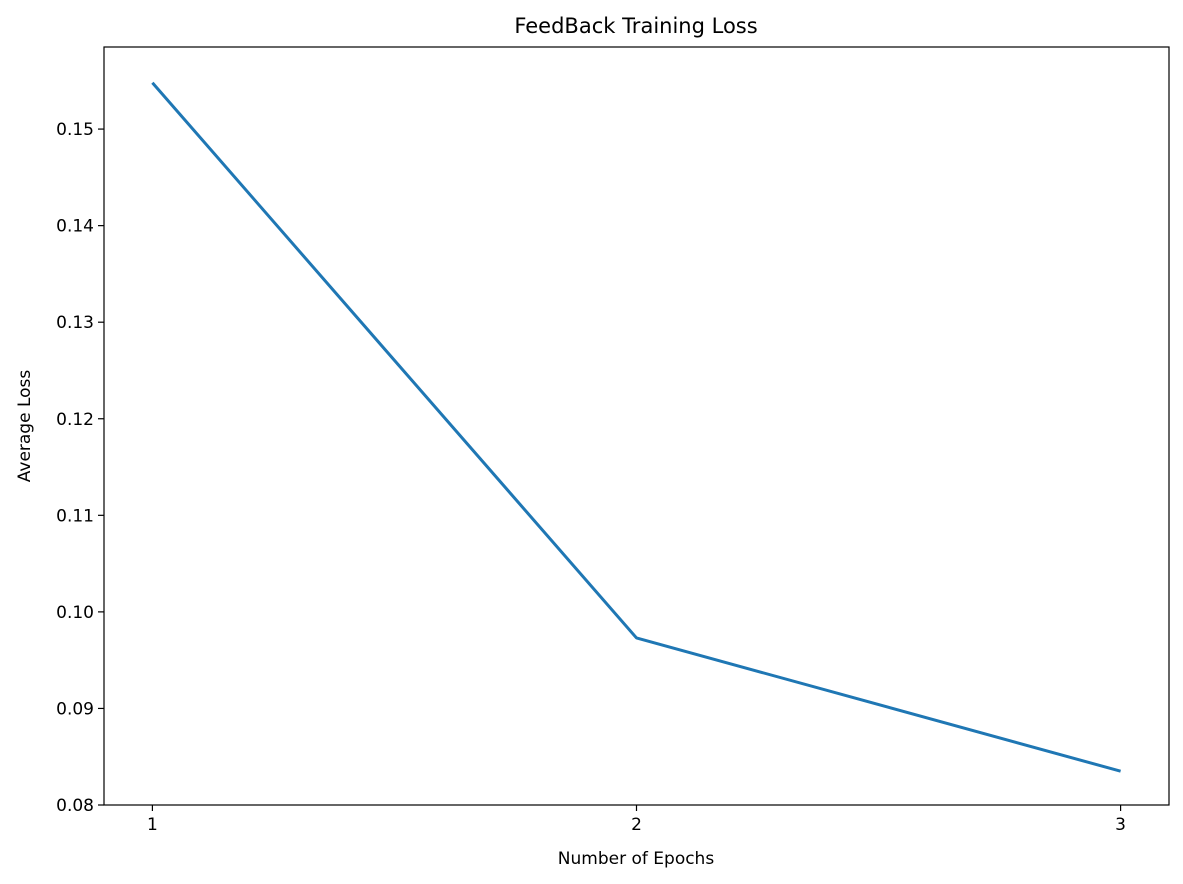 The width and height of the screenshot is (1183, 884). Describe the element at coordinates (75, 516) in the screenshot. I see `y-tick-label: 0.11` at that location.